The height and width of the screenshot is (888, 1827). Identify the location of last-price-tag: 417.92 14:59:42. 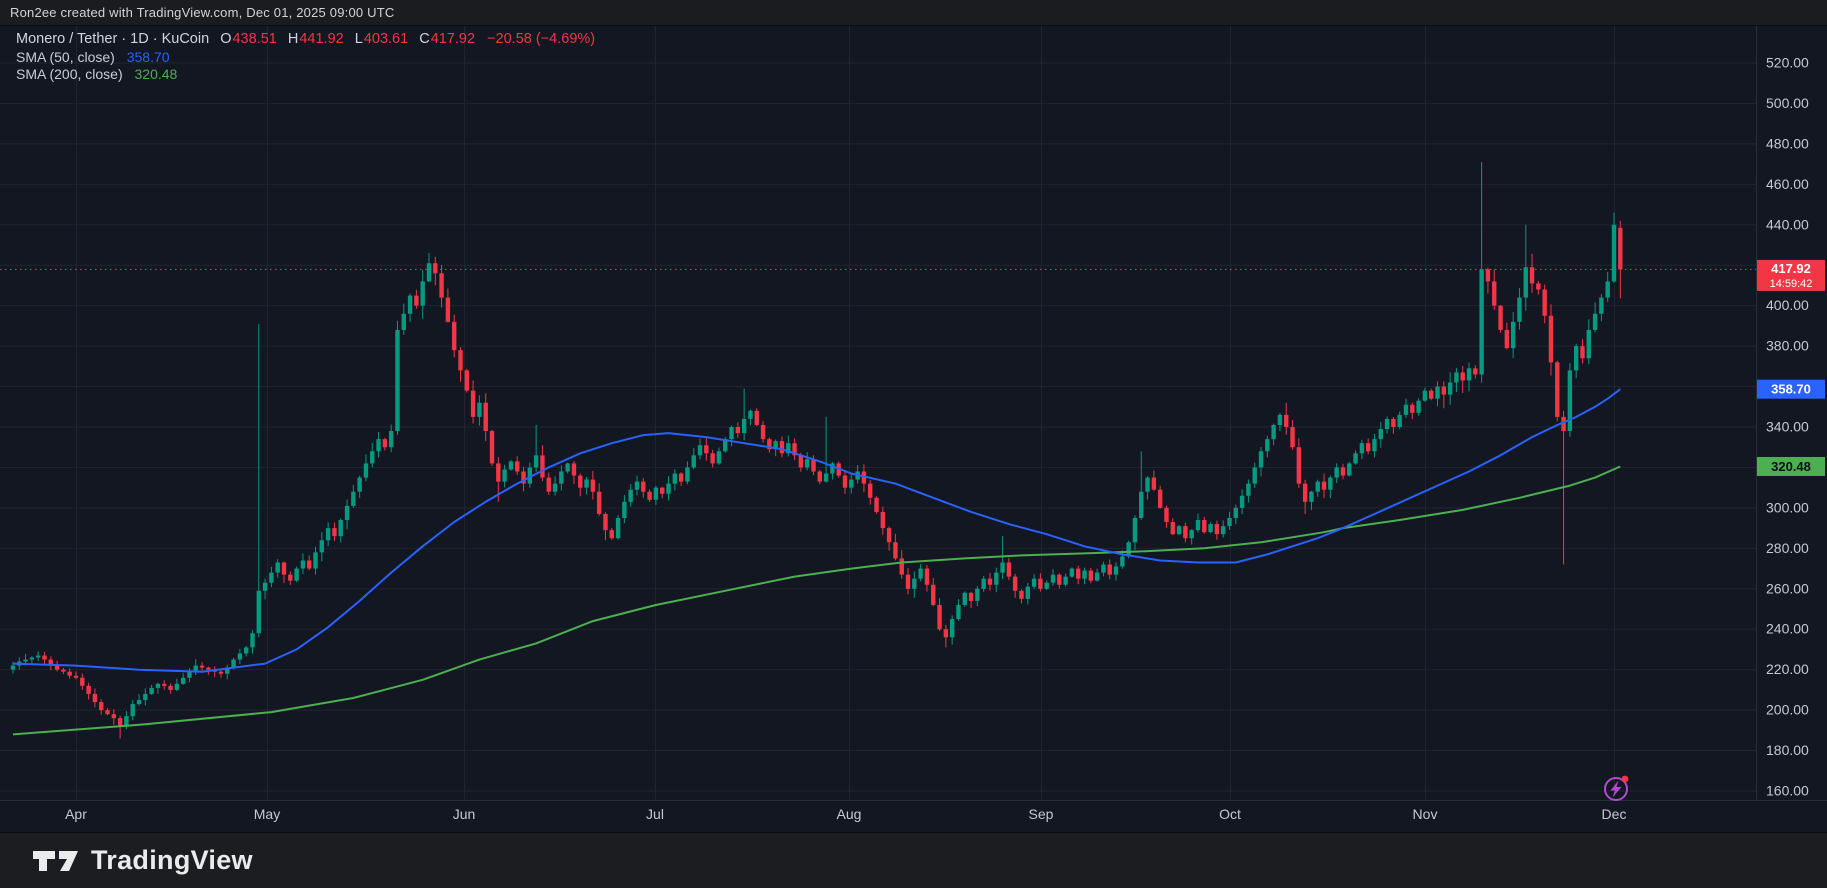
(1791, 275).